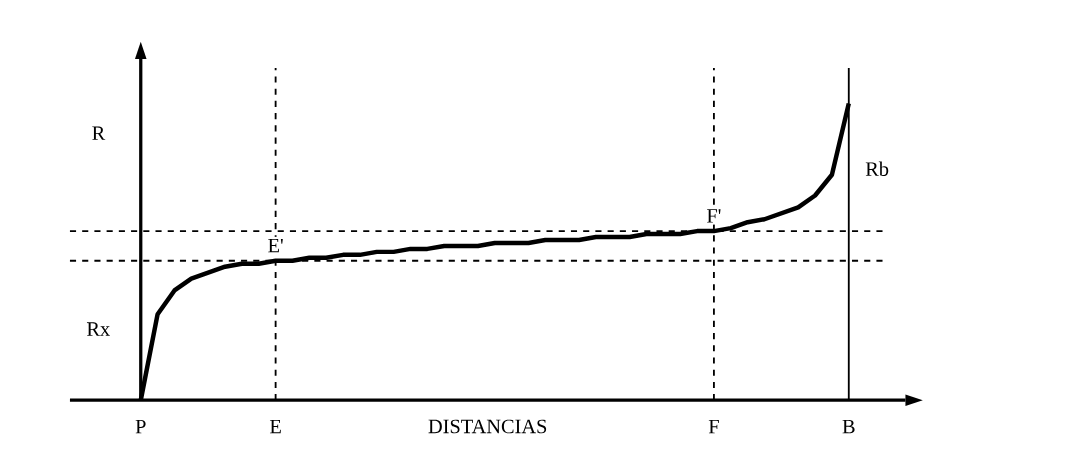 The height and width of the screenshot is (459, 1067). I want to click on x-tick-label: B, so click(848, 427).